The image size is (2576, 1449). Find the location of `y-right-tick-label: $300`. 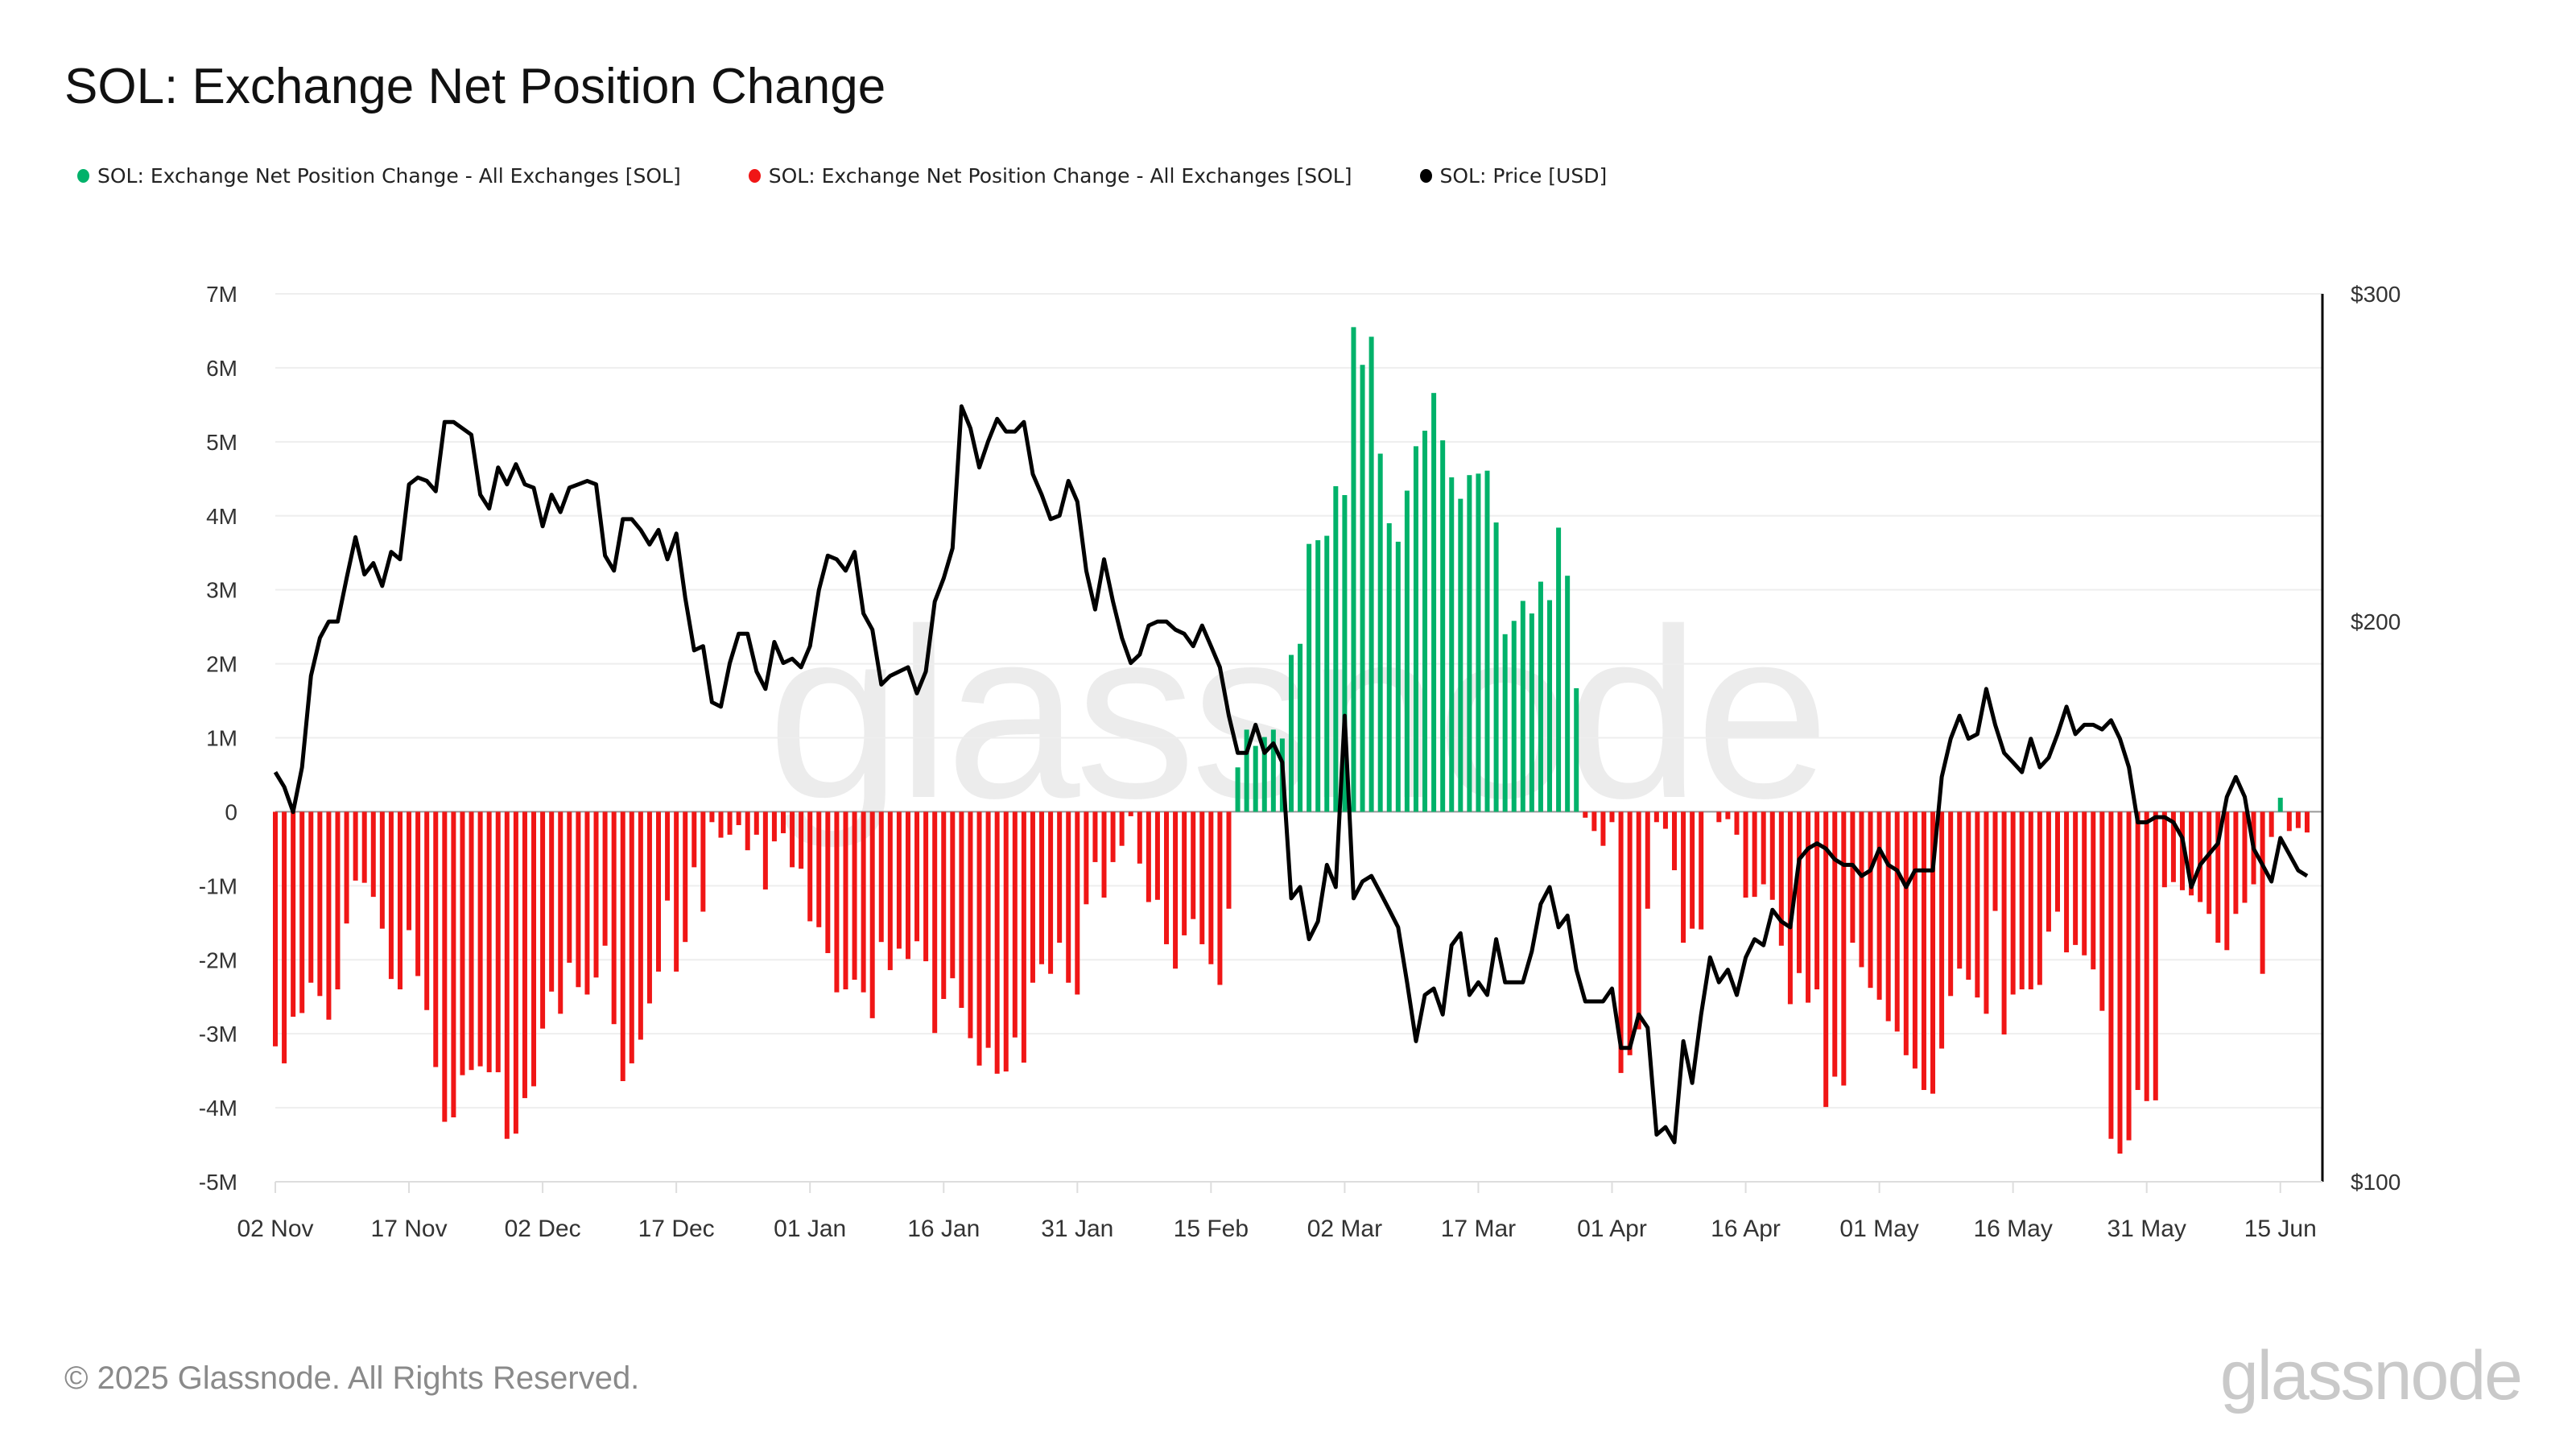

y-right-tick-label: $300 is located at coordinates (2376, 294).